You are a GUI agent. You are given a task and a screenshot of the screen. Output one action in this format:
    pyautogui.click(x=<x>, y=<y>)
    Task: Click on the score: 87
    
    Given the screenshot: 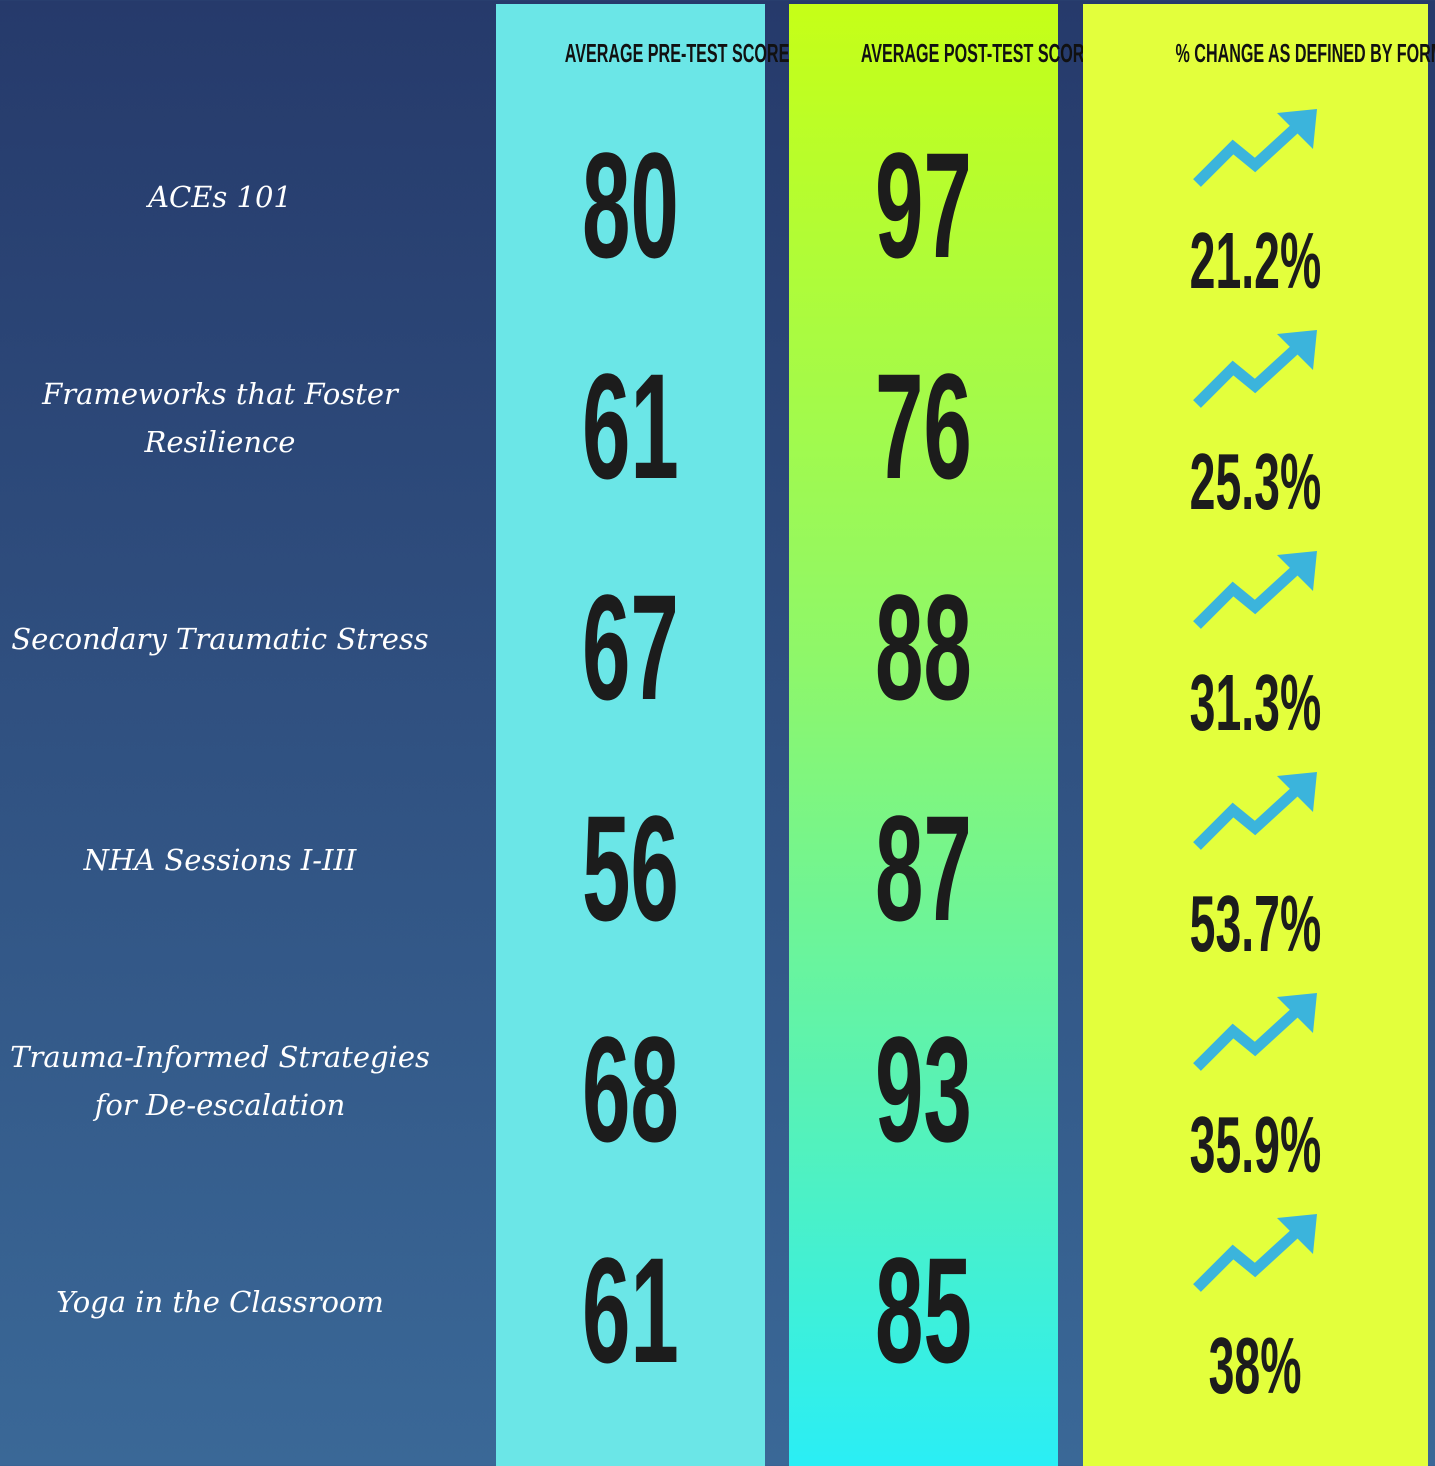 What is the action you would take?
    pyautogui.click(x=923, y=868)
    